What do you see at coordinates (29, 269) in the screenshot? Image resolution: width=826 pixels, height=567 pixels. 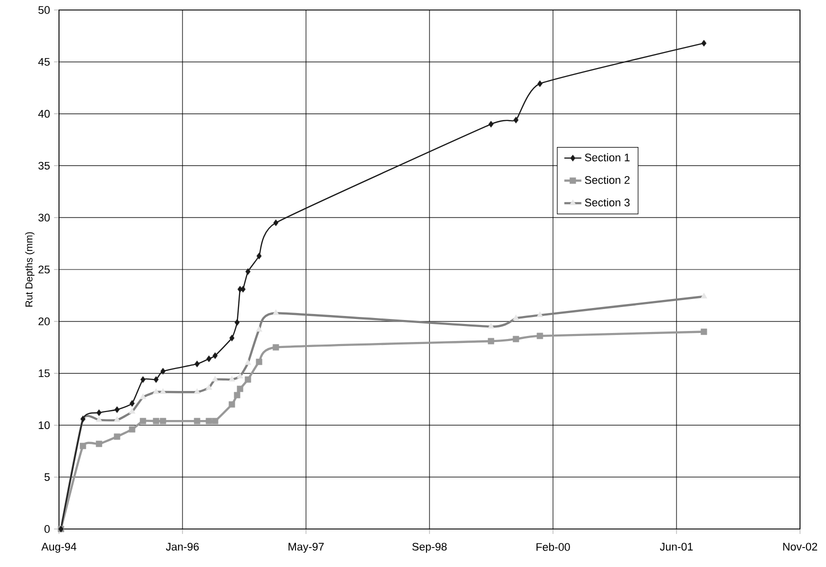 I see `y-axis-title: Rut Depths (mm)` at bounding box center [29, 269].